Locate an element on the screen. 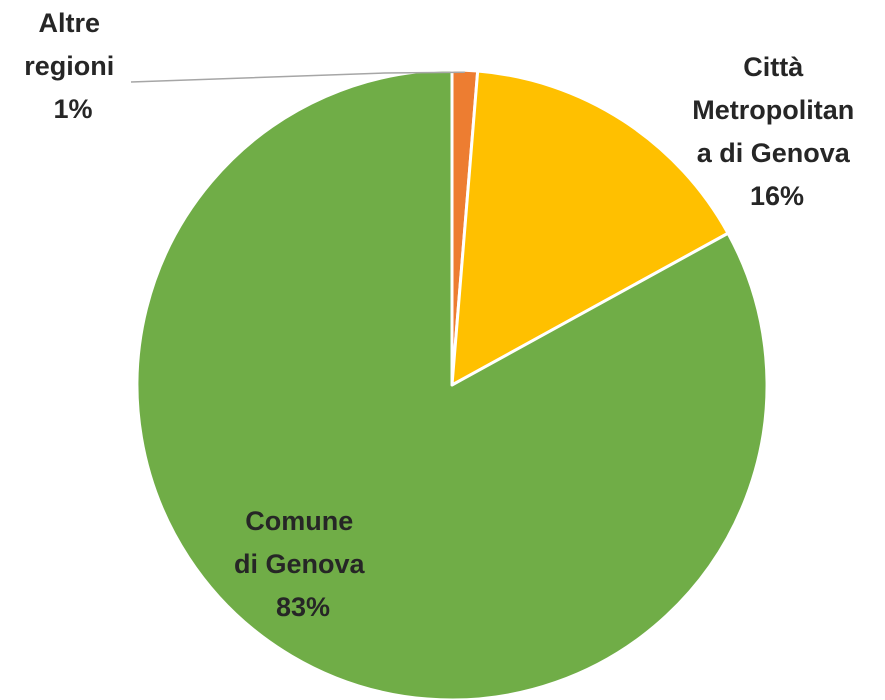 Image resolution: width=885 pixels, height=700 pixels. label-percent: 16% is located at coordinates (777, 196).